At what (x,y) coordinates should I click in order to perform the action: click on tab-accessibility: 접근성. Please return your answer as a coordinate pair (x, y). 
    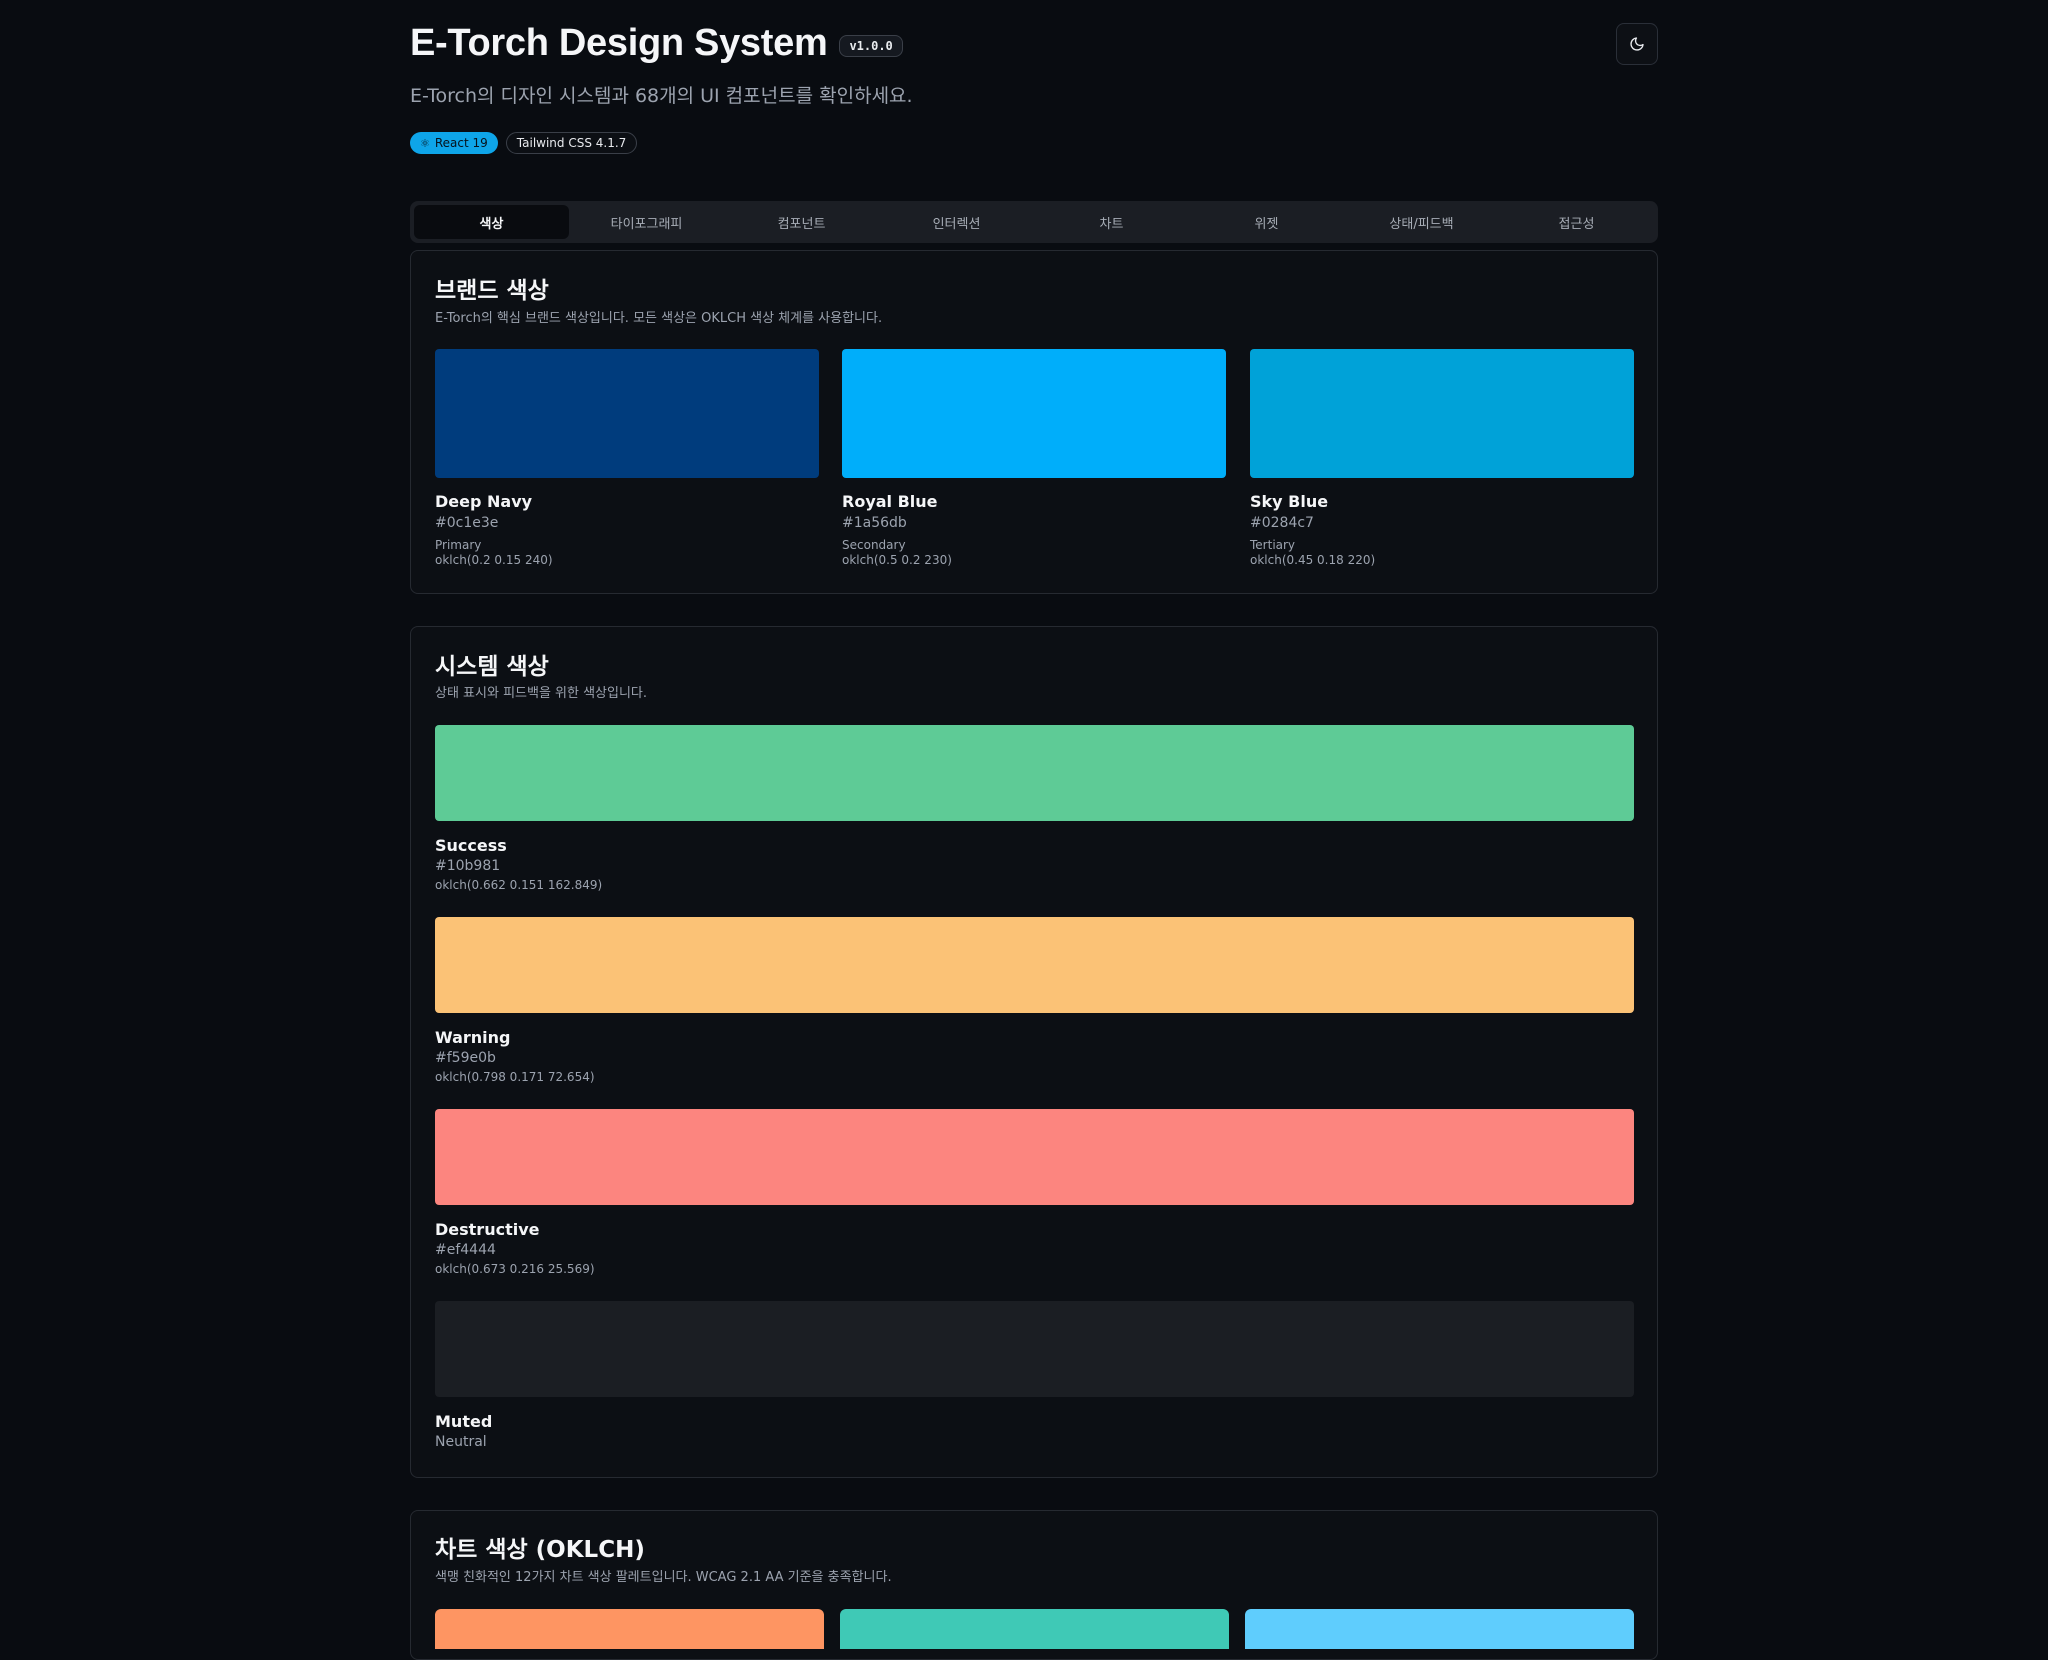
    Looking at the image, I should click on (1576, 224).